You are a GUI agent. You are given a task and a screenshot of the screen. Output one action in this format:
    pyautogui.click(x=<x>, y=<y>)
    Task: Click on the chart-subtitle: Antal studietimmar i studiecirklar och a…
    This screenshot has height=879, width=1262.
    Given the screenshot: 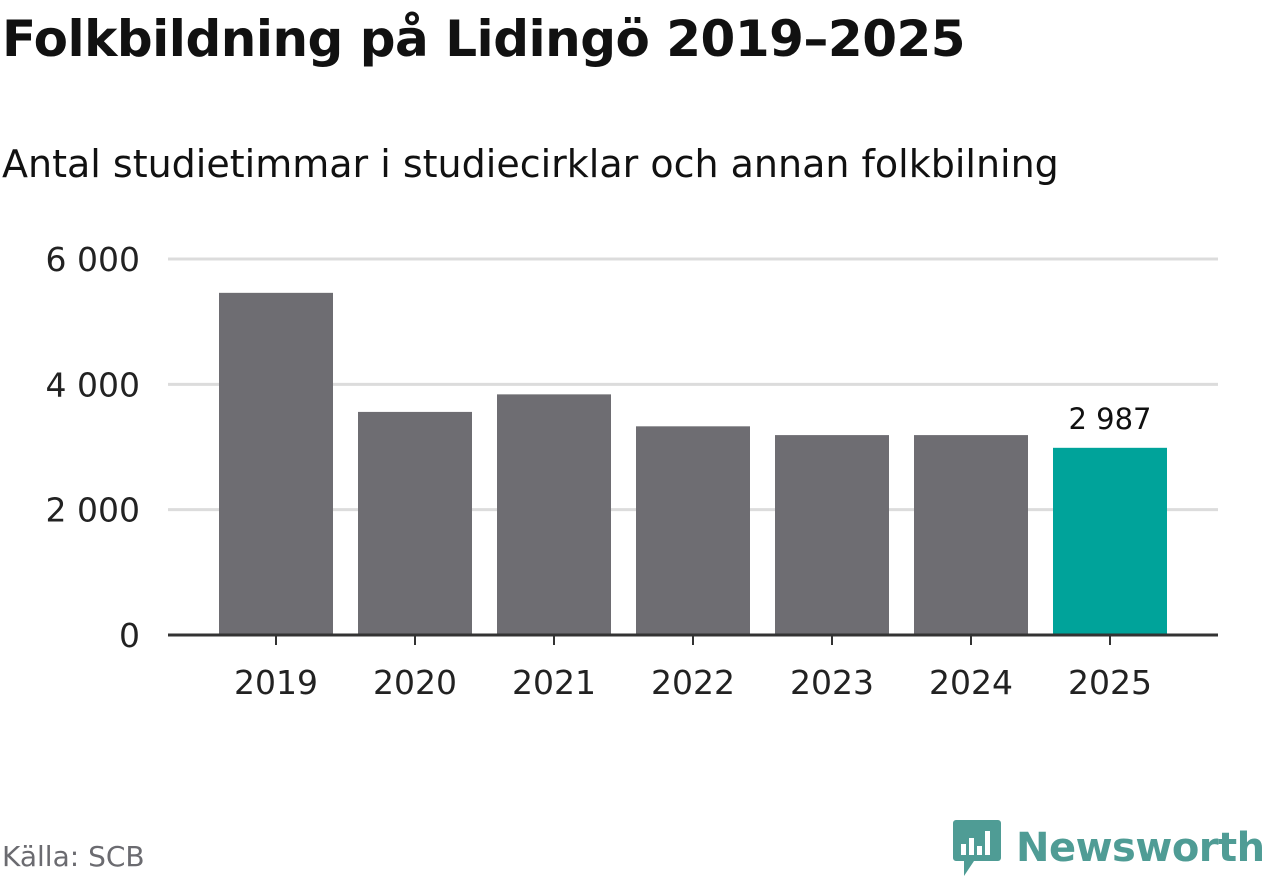 What is the action you would take?
    pyautogui.click(x=530, y=164)
    